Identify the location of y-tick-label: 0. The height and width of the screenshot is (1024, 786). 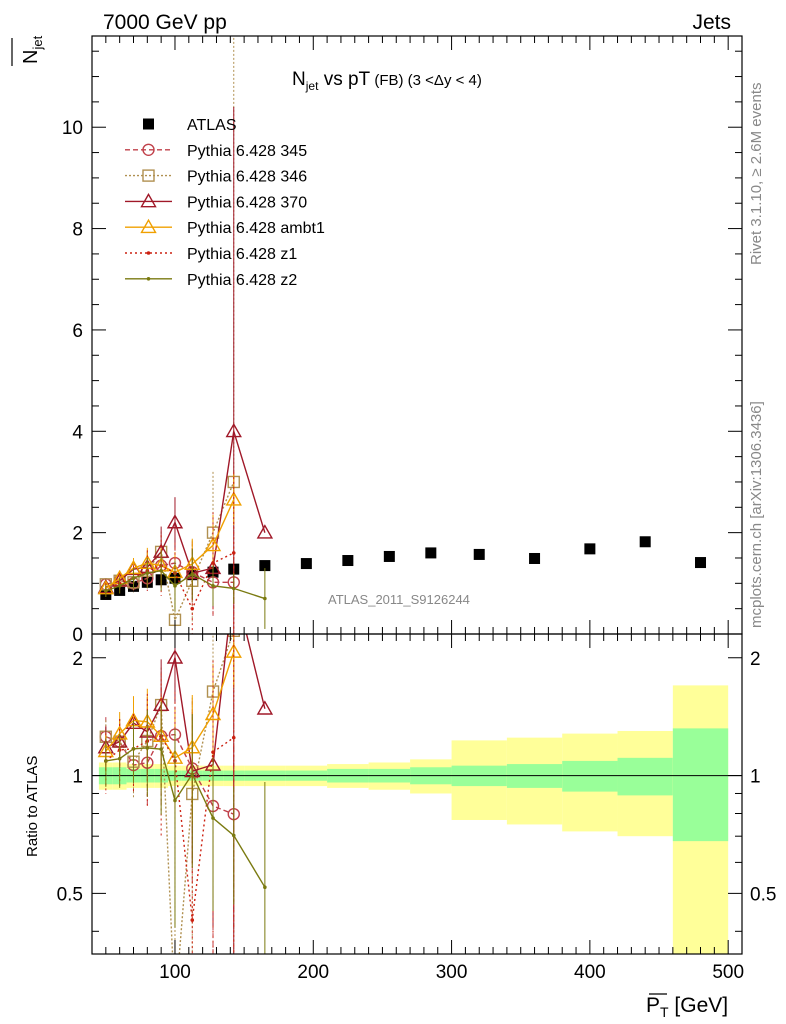
(77, 635).